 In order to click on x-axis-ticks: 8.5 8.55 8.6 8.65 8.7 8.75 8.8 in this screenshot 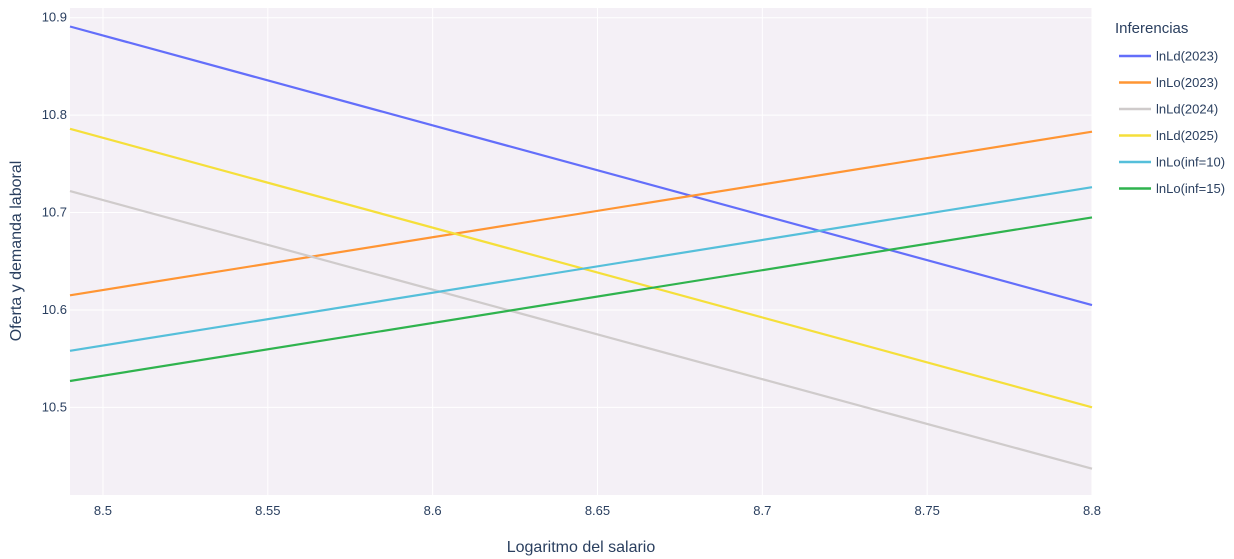, I will do `click(597, 510)`.